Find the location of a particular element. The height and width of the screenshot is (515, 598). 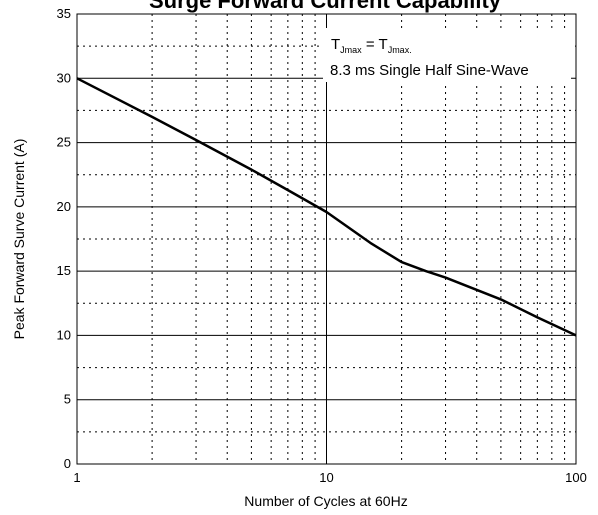

annotation-sub2: Jmax. is located at coordinates (400, 50).